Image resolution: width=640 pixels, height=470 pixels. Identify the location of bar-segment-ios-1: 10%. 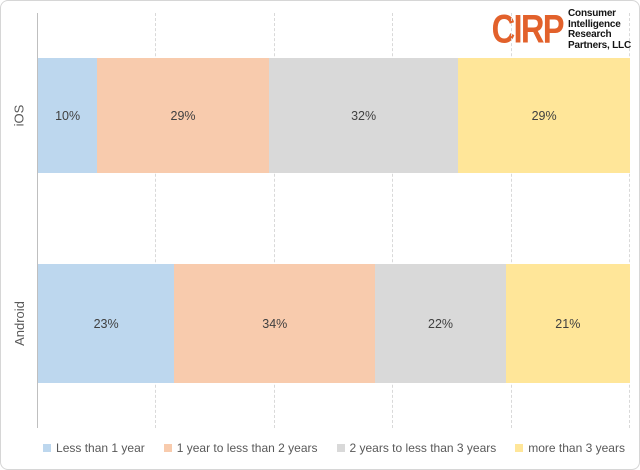
(68, 115).